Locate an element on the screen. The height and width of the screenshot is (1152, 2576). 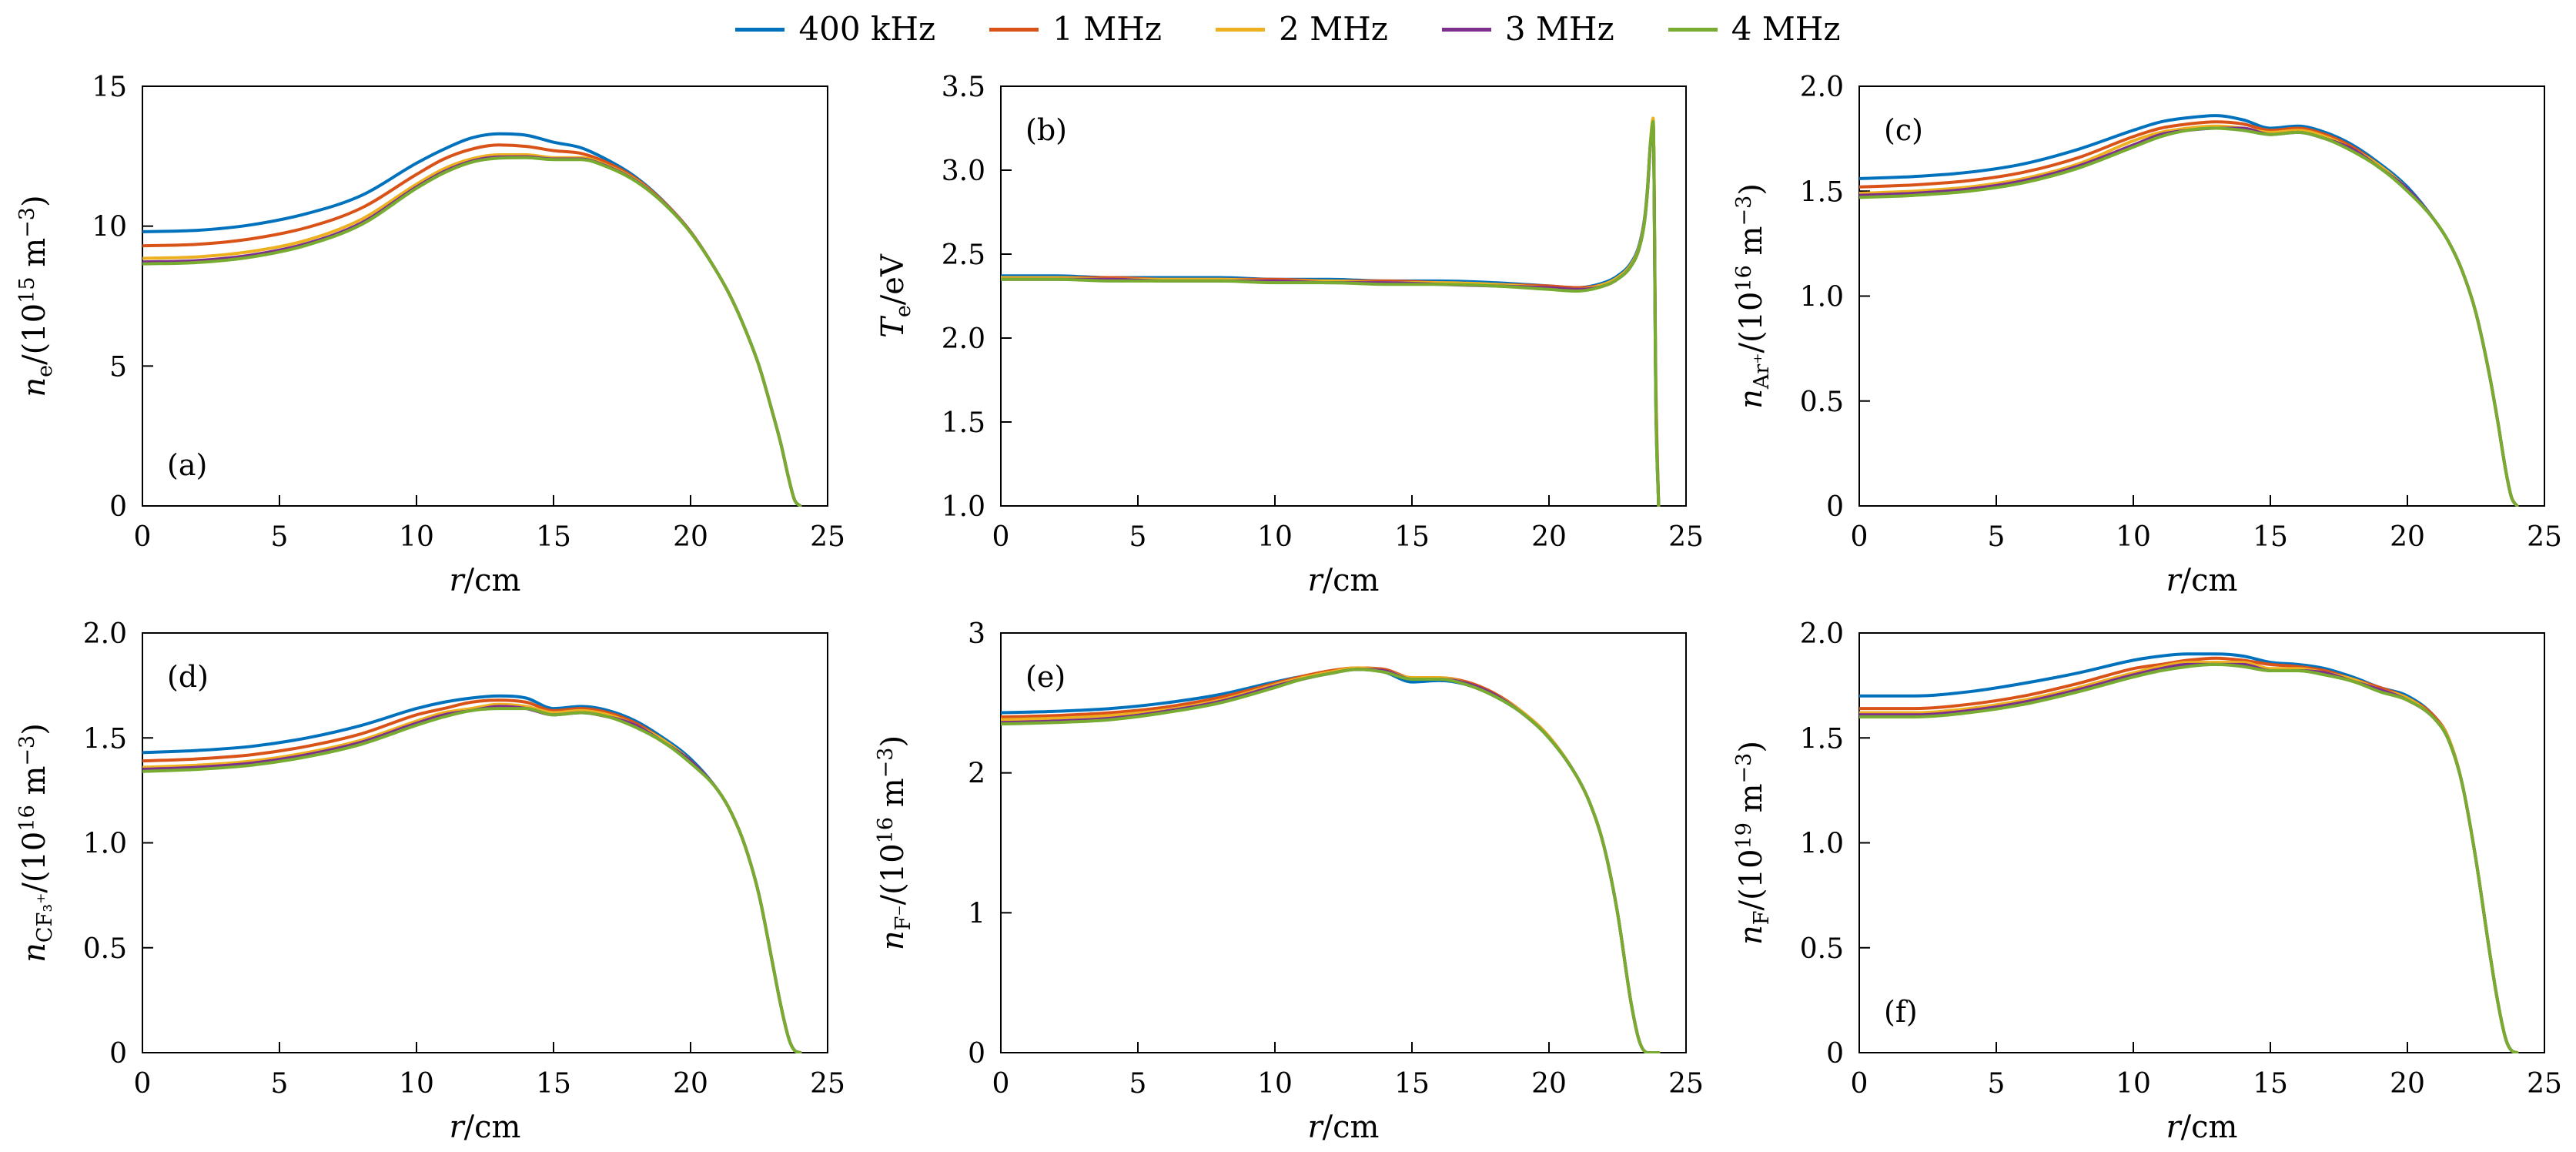
x-tick-label: 5 is located at coordinates (1138, 537).